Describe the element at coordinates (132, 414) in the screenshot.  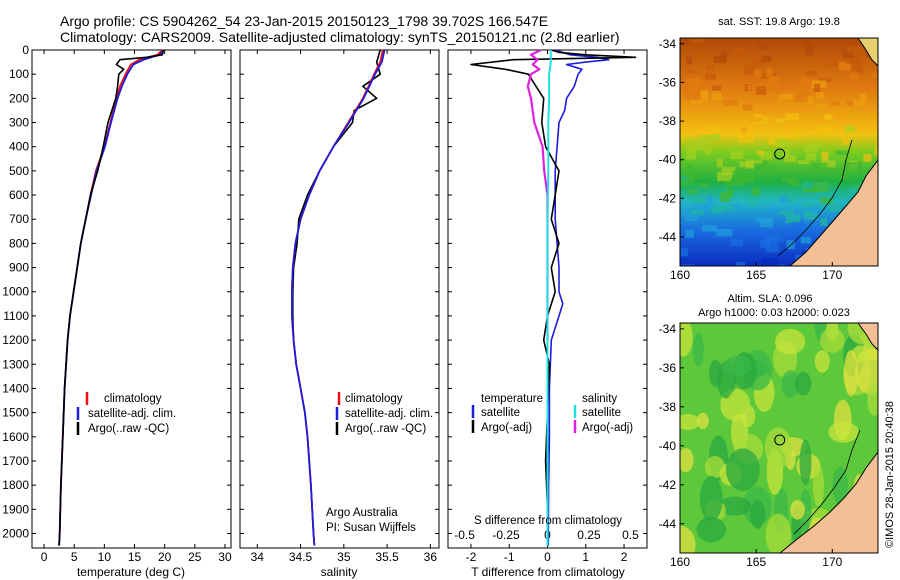
I see `legend-label-satellite: satellite-adj. clim.` at that location.